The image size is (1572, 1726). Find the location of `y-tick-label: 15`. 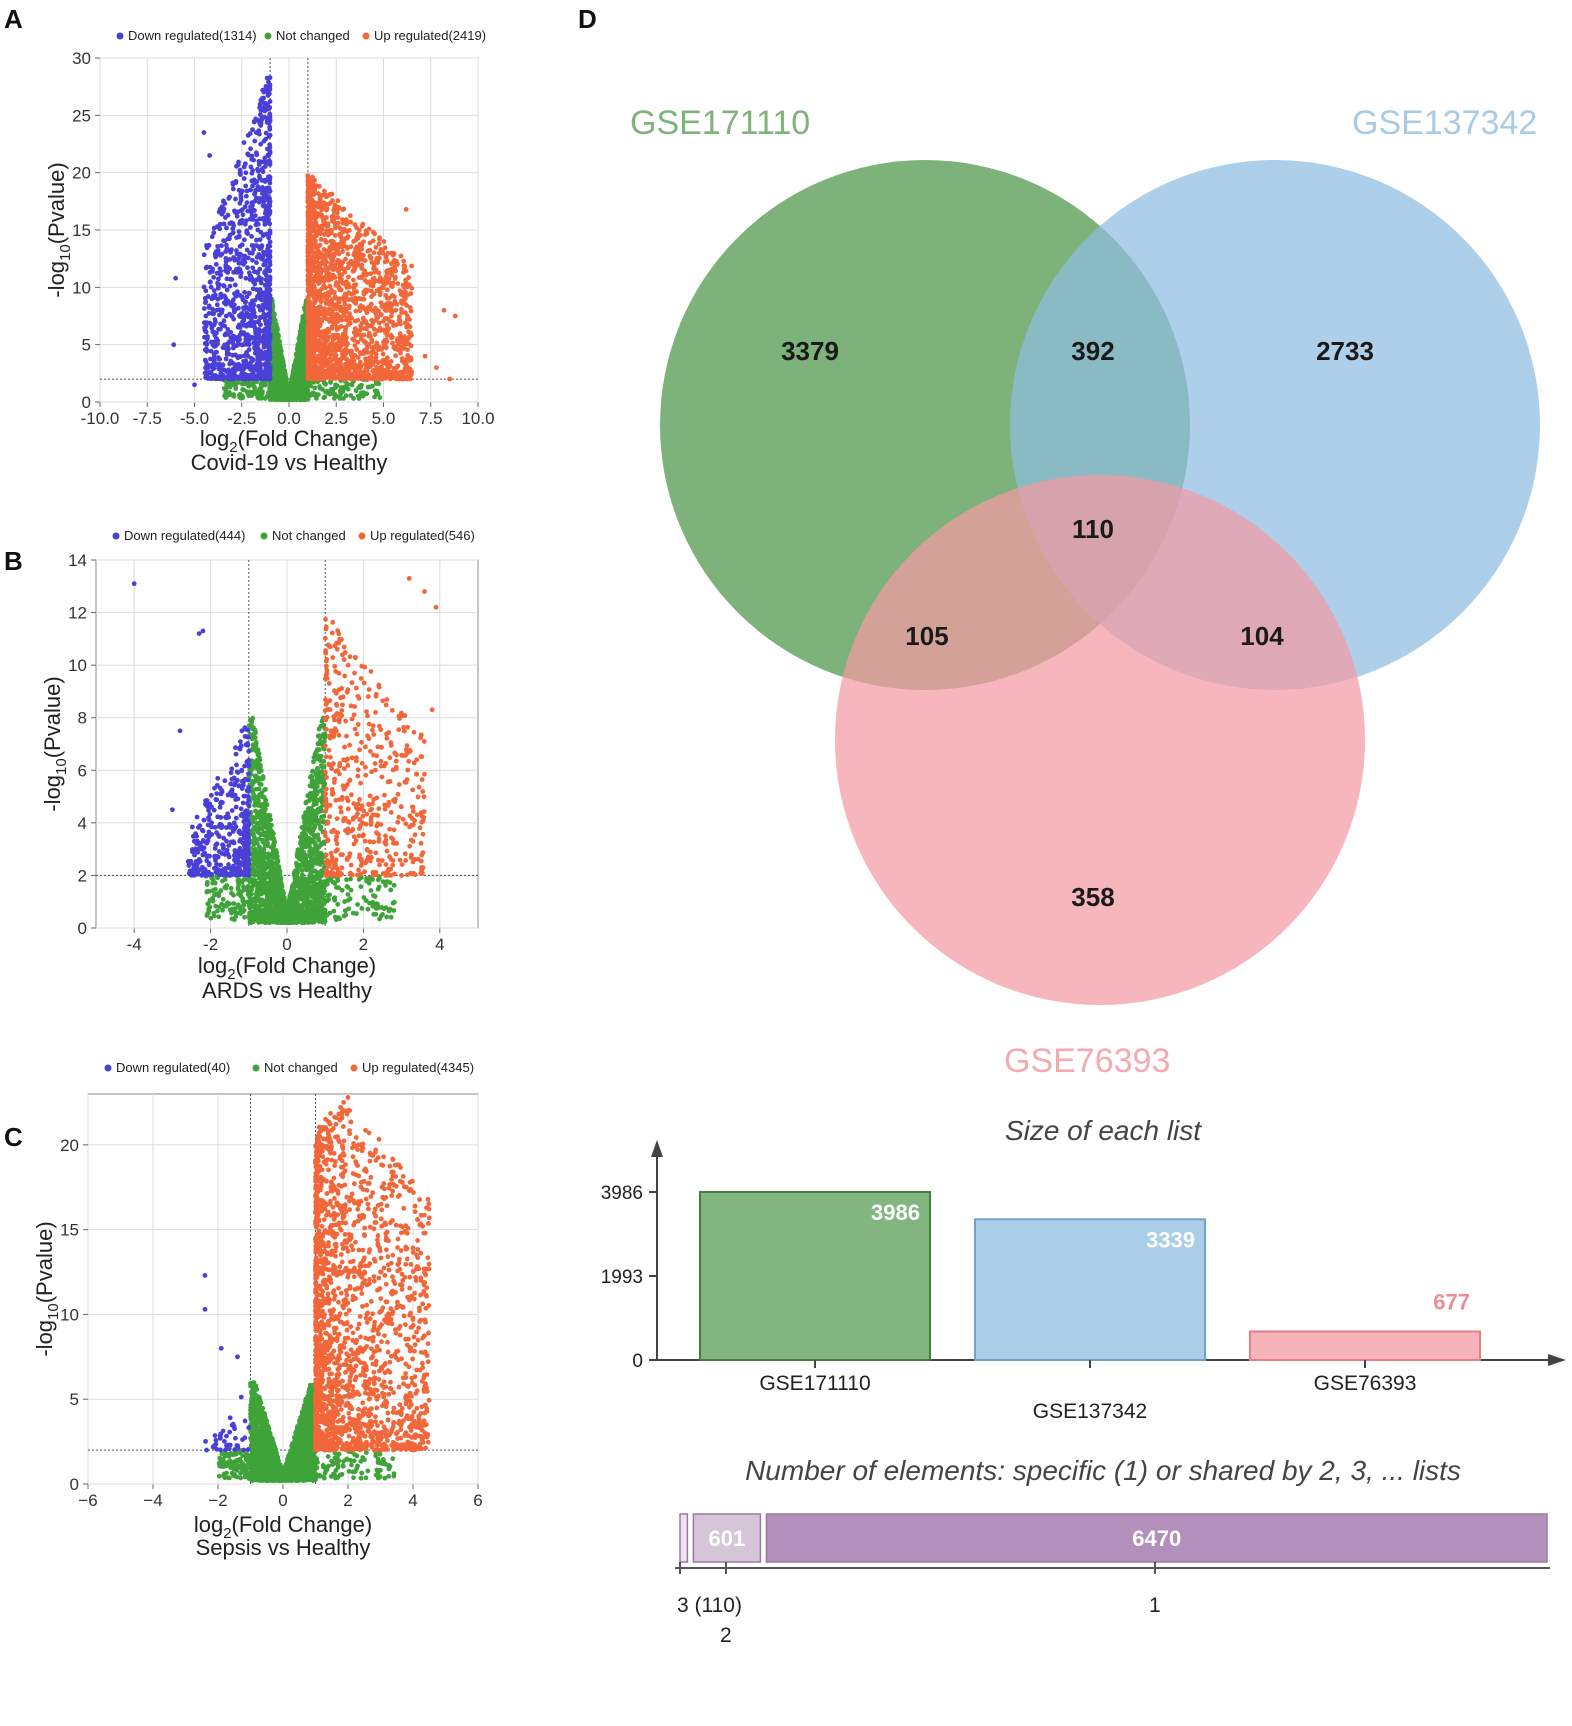

y-tick-label: 15 is located at coordinates (81, 230).